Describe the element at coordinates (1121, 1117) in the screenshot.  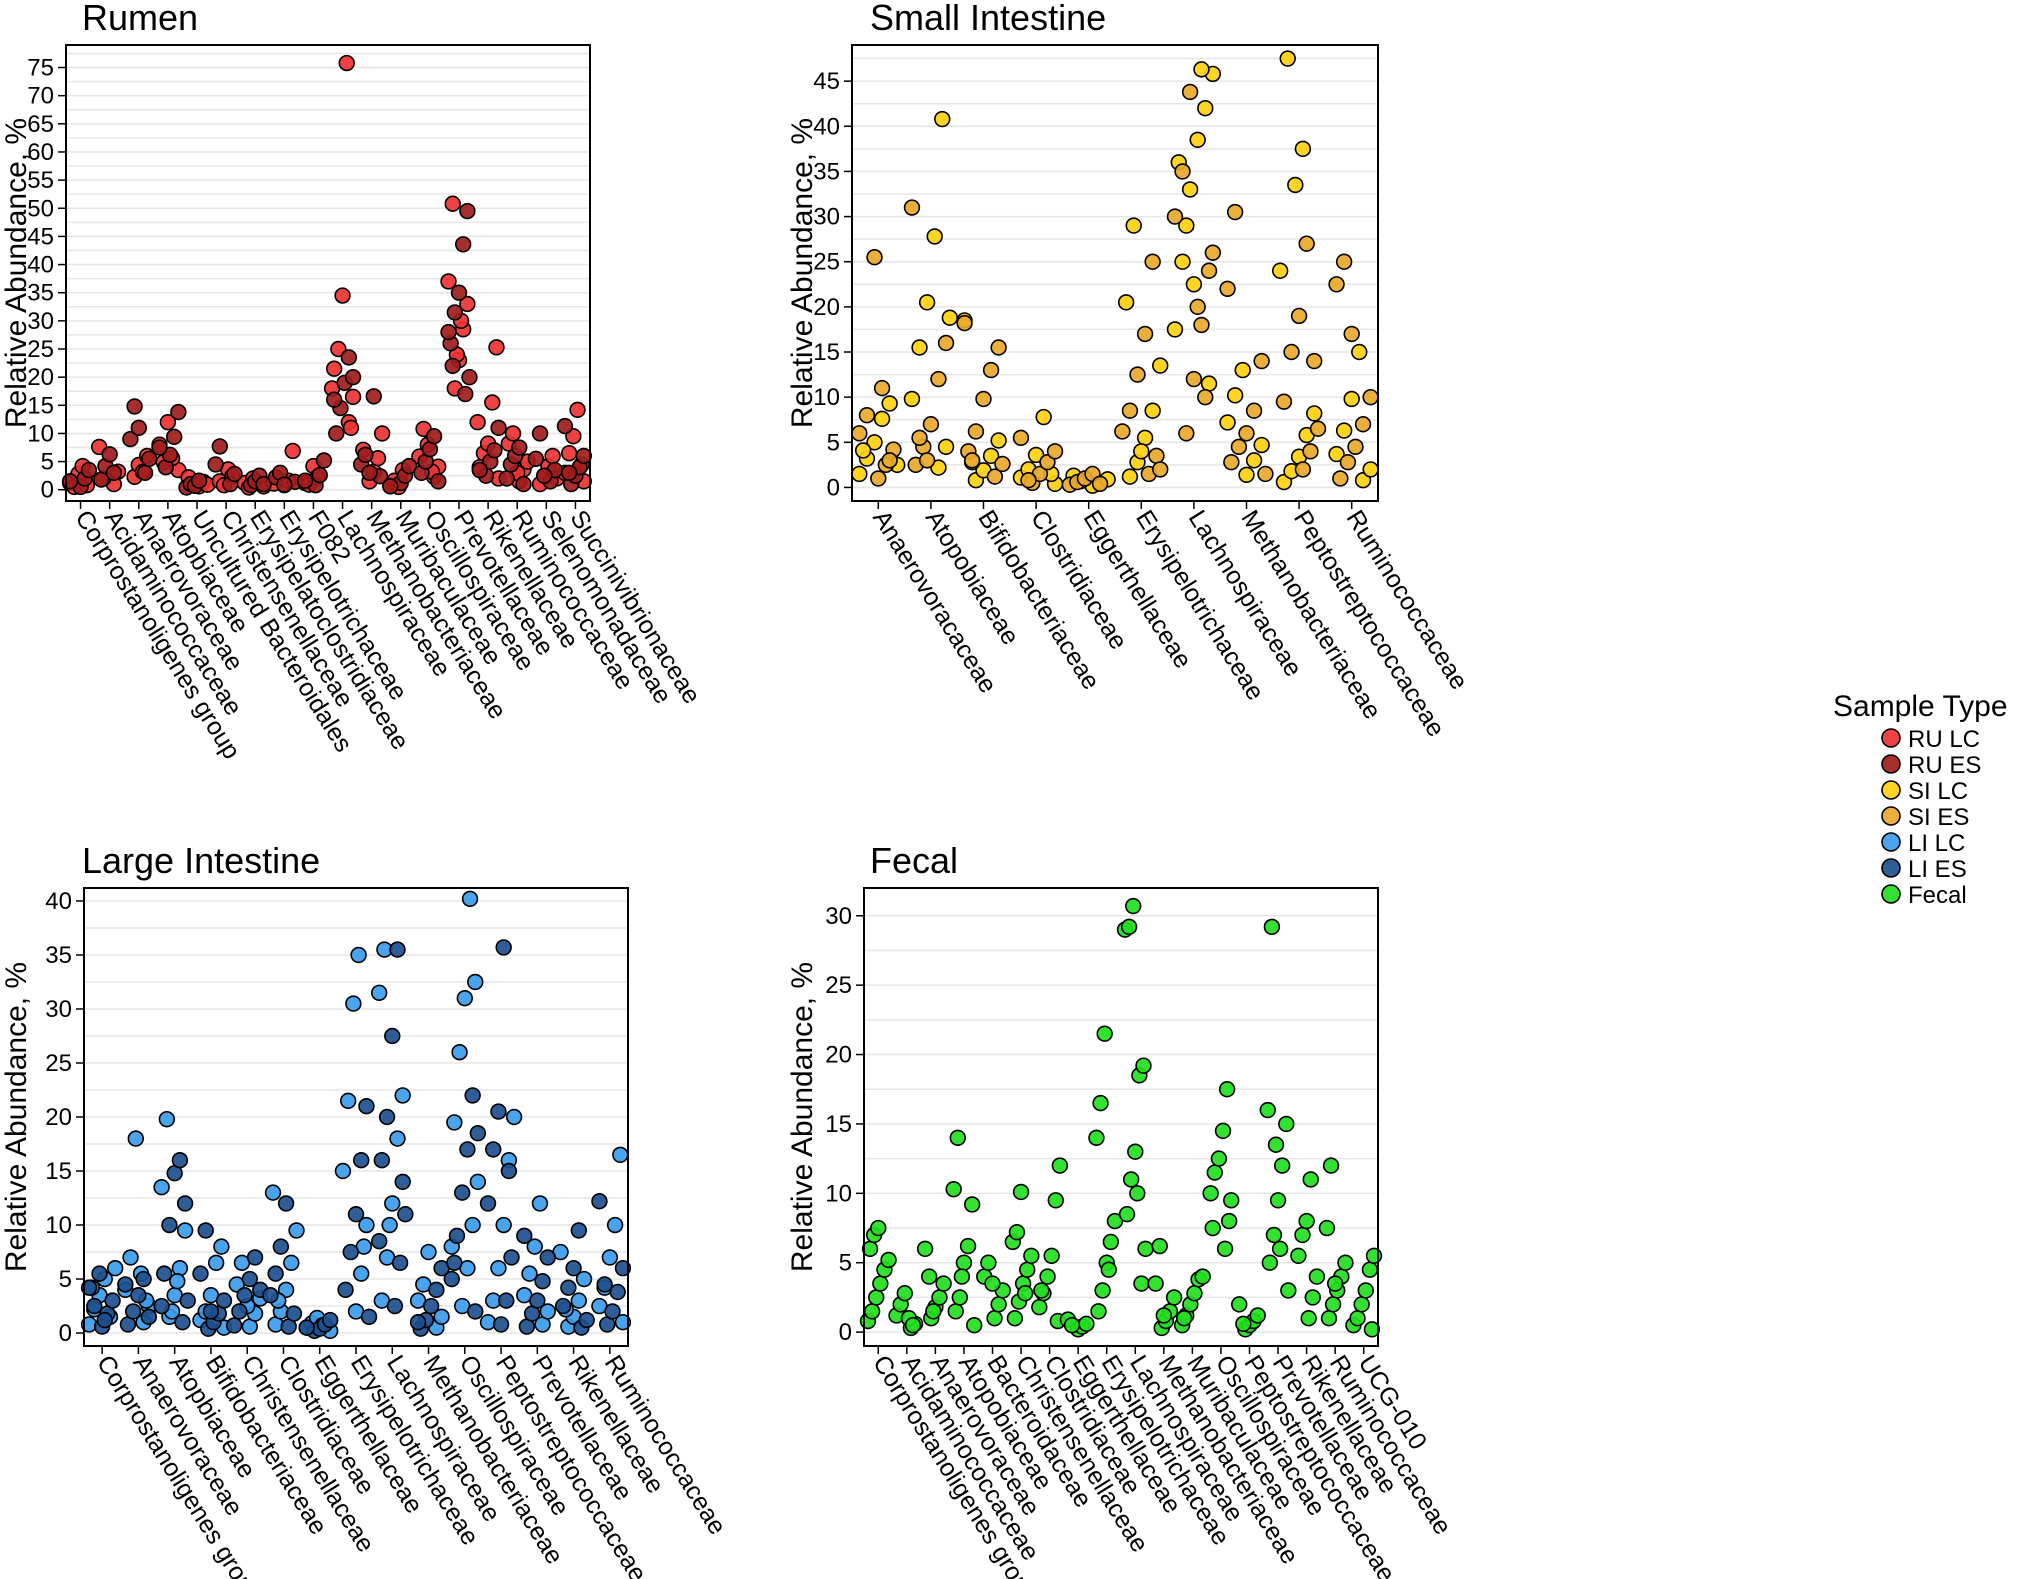
I see `fecal-plot-frame` at that location.